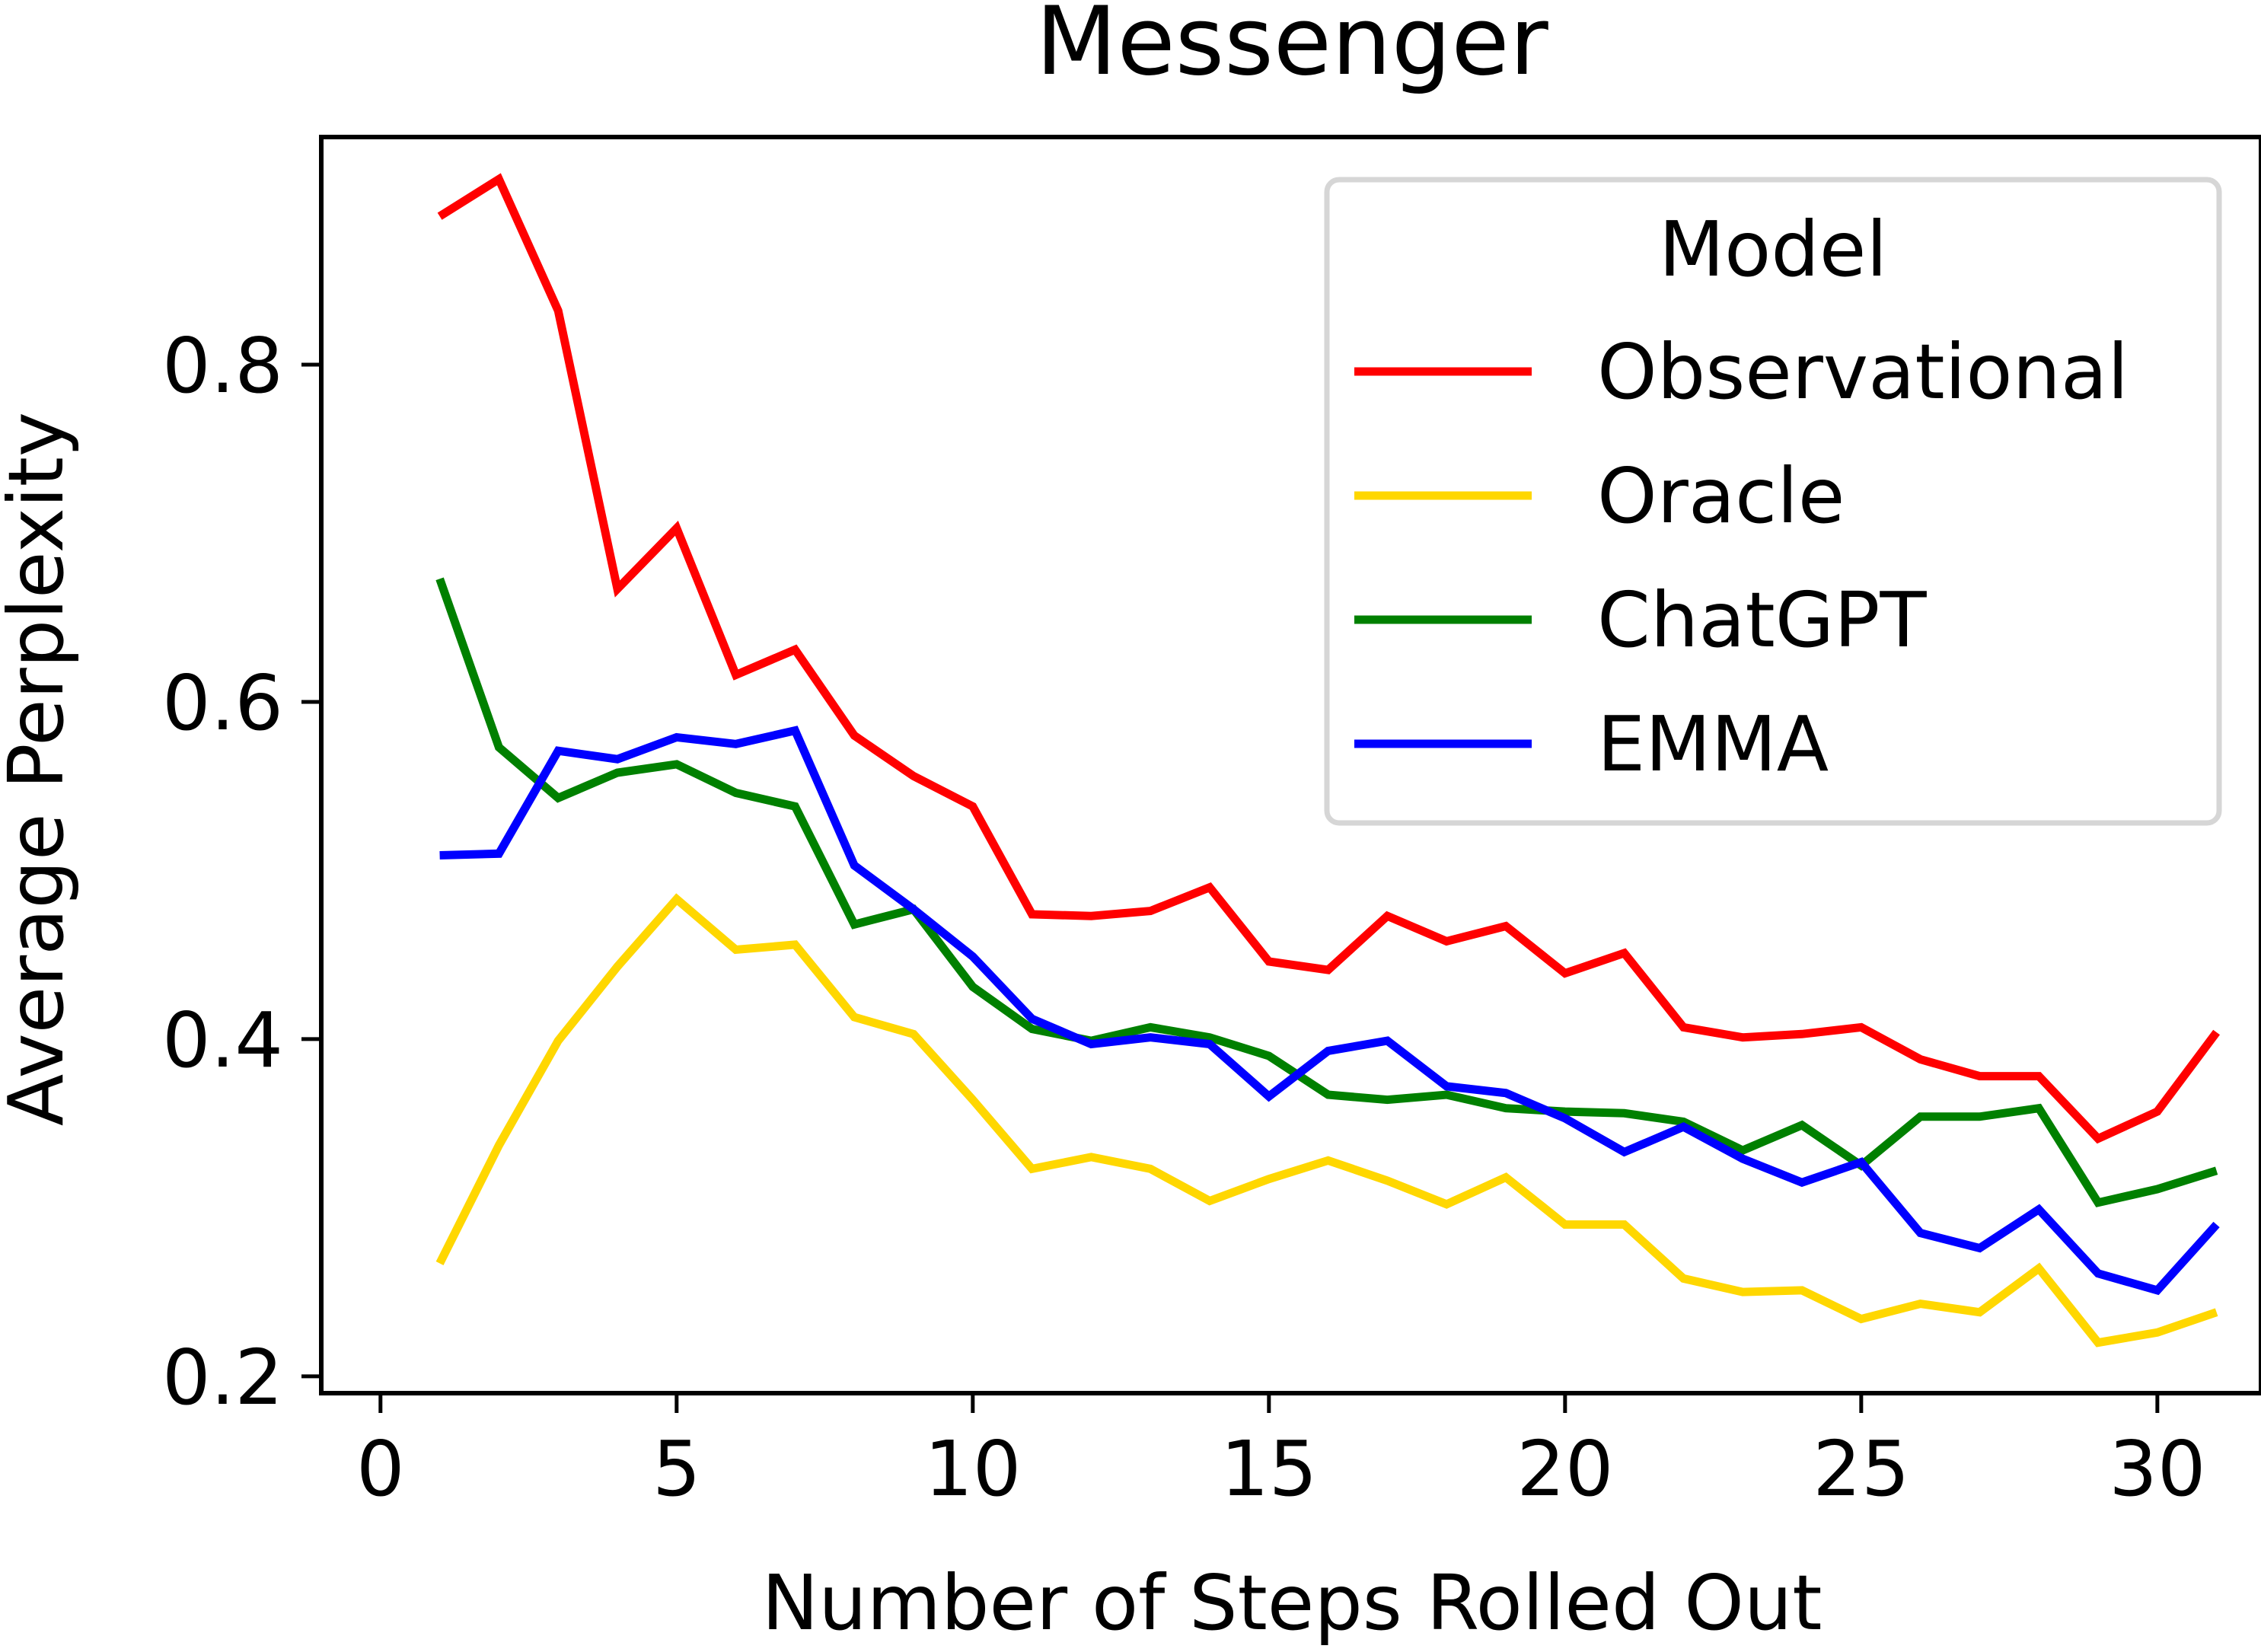 The image size is (2261, 1652). What do you see at coordinates (1742, 558) in the screenshot?
I see `legend-entries: Observational Oracle ChatGPT EMMA` at bounding box center [1742, 558].